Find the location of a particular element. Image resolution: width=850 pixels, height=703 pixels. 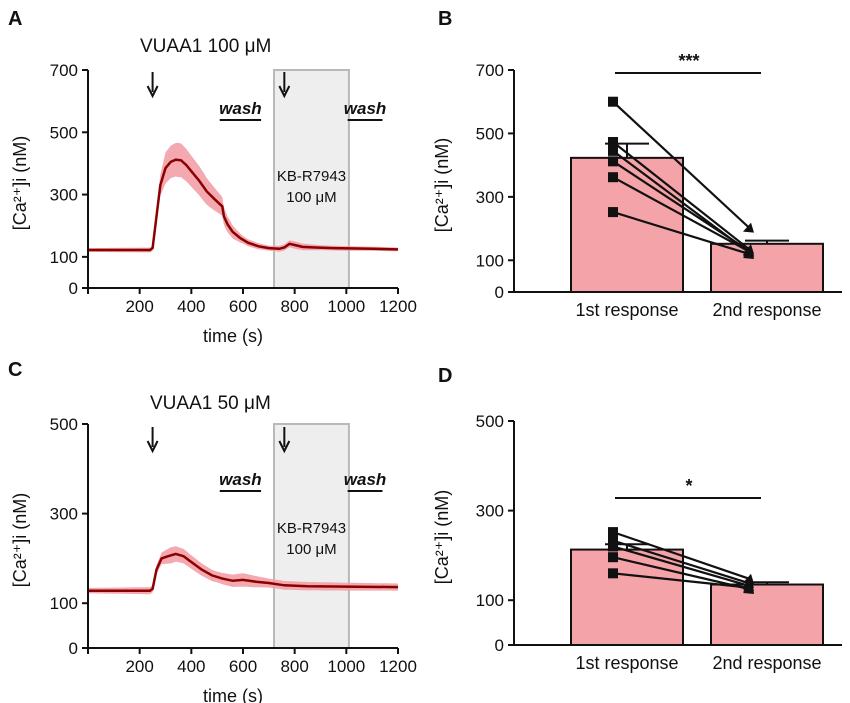

condition-label: VUAA1 50 μM is located at coordinates (210, 403).